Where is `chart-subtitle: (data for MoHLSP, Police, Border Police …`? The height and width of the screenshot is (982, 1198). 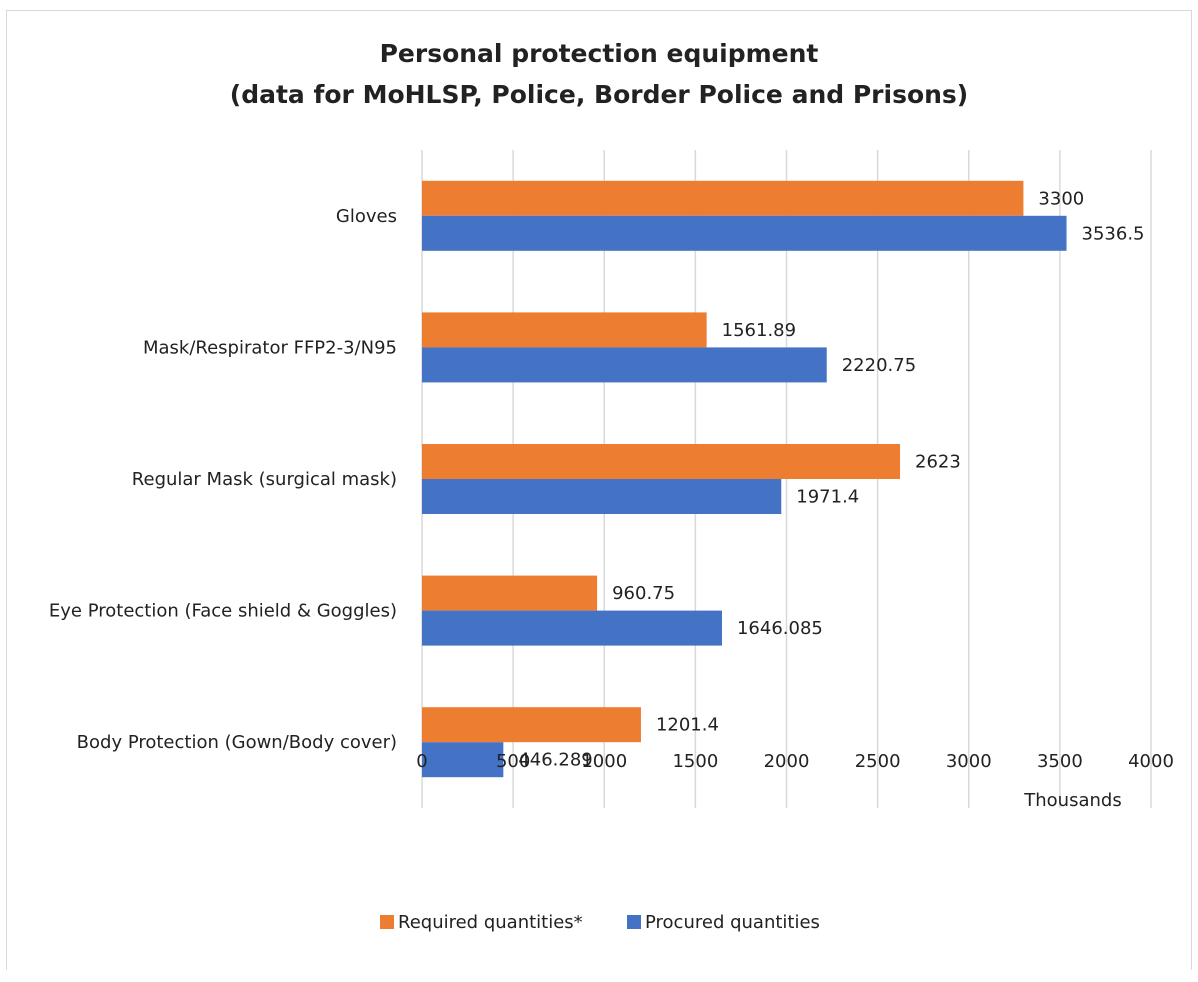 chart-subtitle: (data for MoHLSP, Police, Border Police … is located at coordinates (599, 94).